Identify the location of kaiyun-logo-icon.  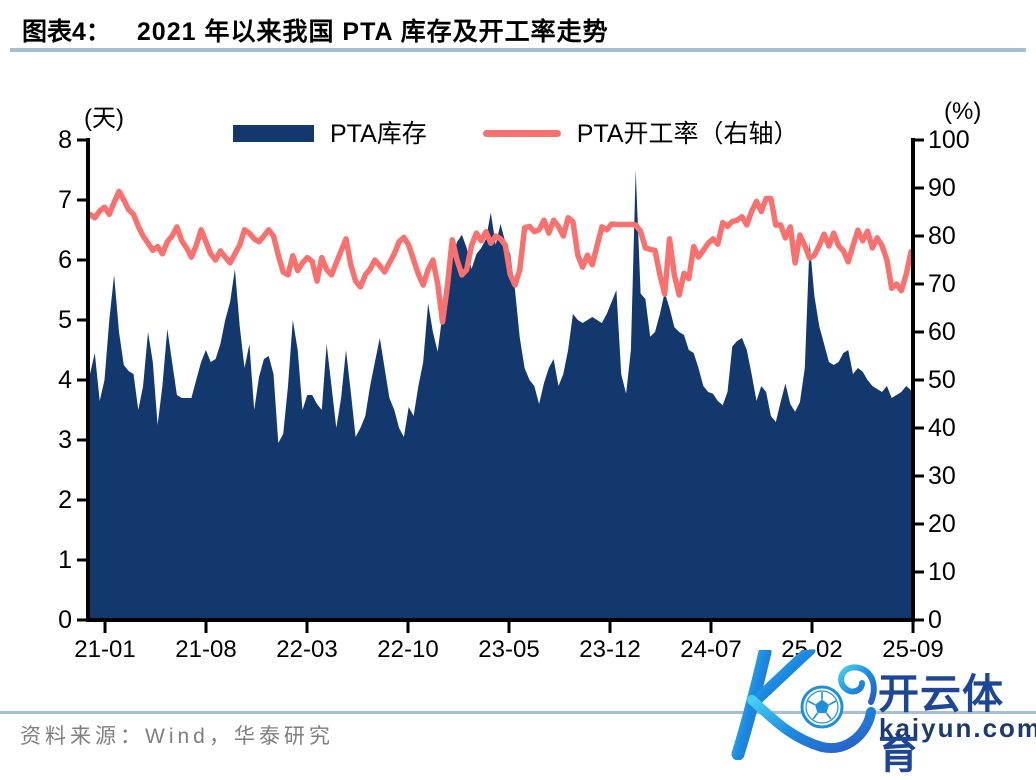
(804, 705).